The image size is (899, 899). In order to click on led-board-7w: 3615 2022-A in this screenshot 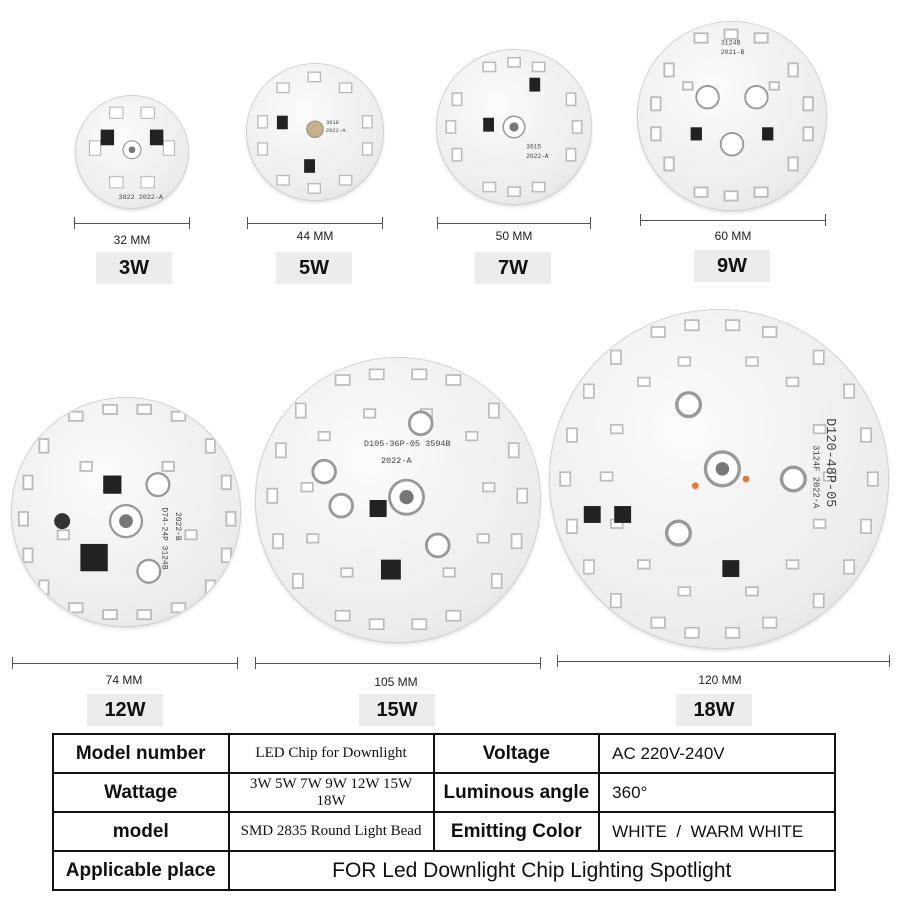, I will do `click(514, 127)`.